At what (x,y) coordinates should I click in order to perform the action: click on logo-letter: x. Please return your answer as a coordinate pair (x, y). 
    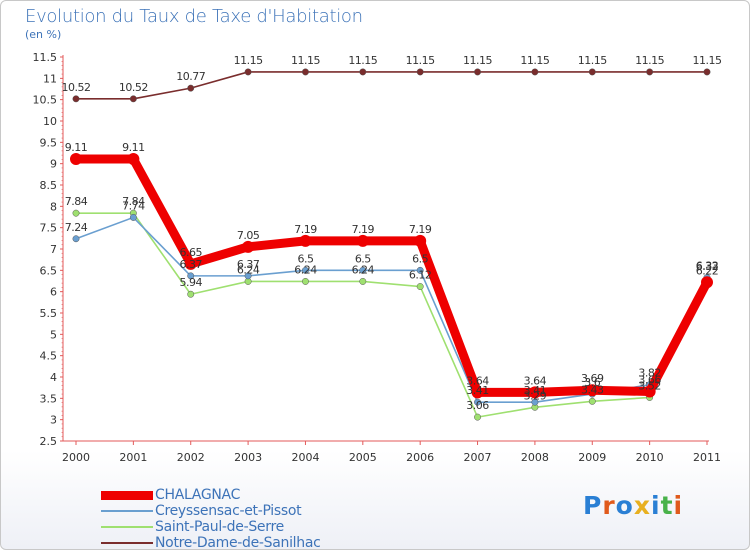
    Looking at the image, I should click on (642, 505).